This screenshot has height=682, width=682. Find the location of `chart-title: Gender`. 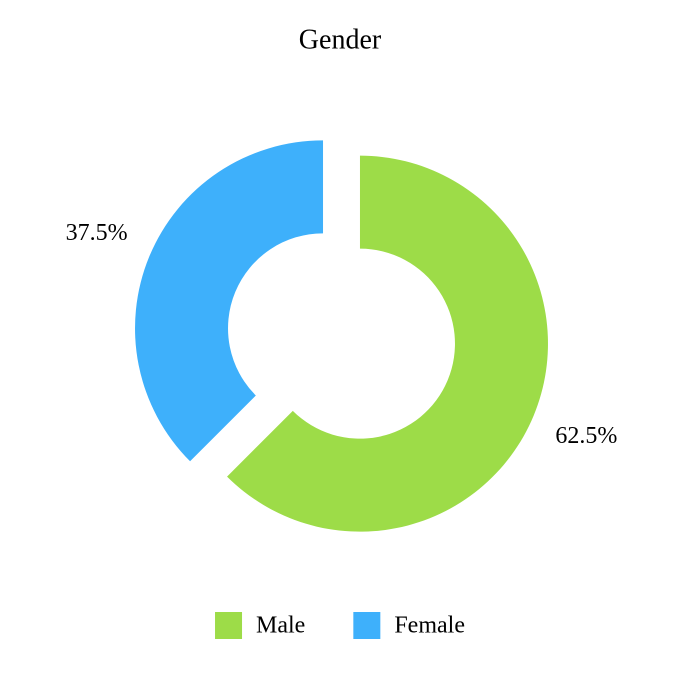

chart-title: Gender is located at coordinates (340, 39).